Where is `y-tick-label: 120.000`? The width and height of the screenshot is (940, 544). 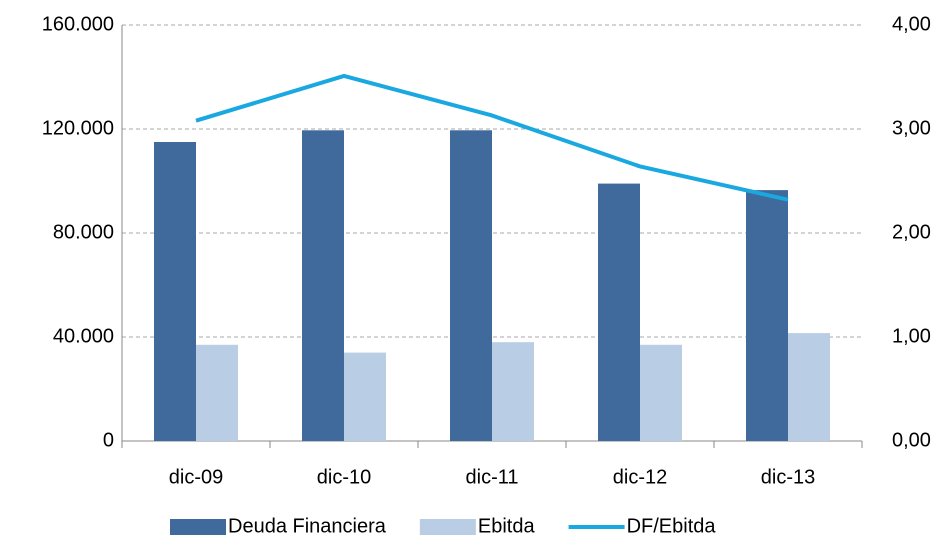 y-tick-label: 120.000 is located at coordinates (78, 128).